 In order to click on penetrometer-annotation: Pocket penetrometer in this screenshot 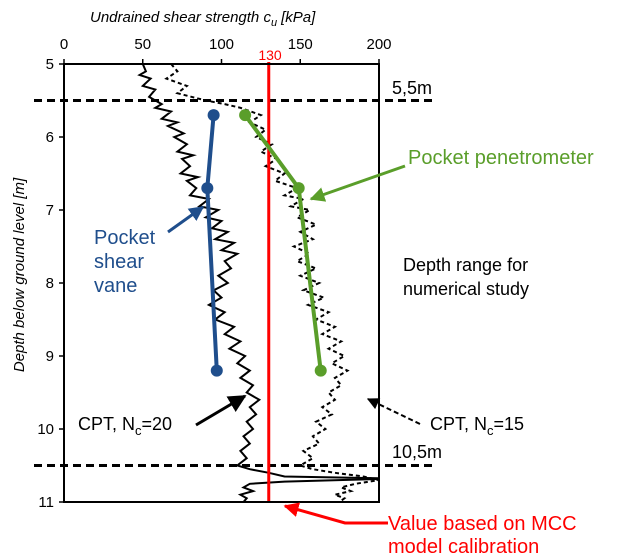, I will do `click(501, 158)`.